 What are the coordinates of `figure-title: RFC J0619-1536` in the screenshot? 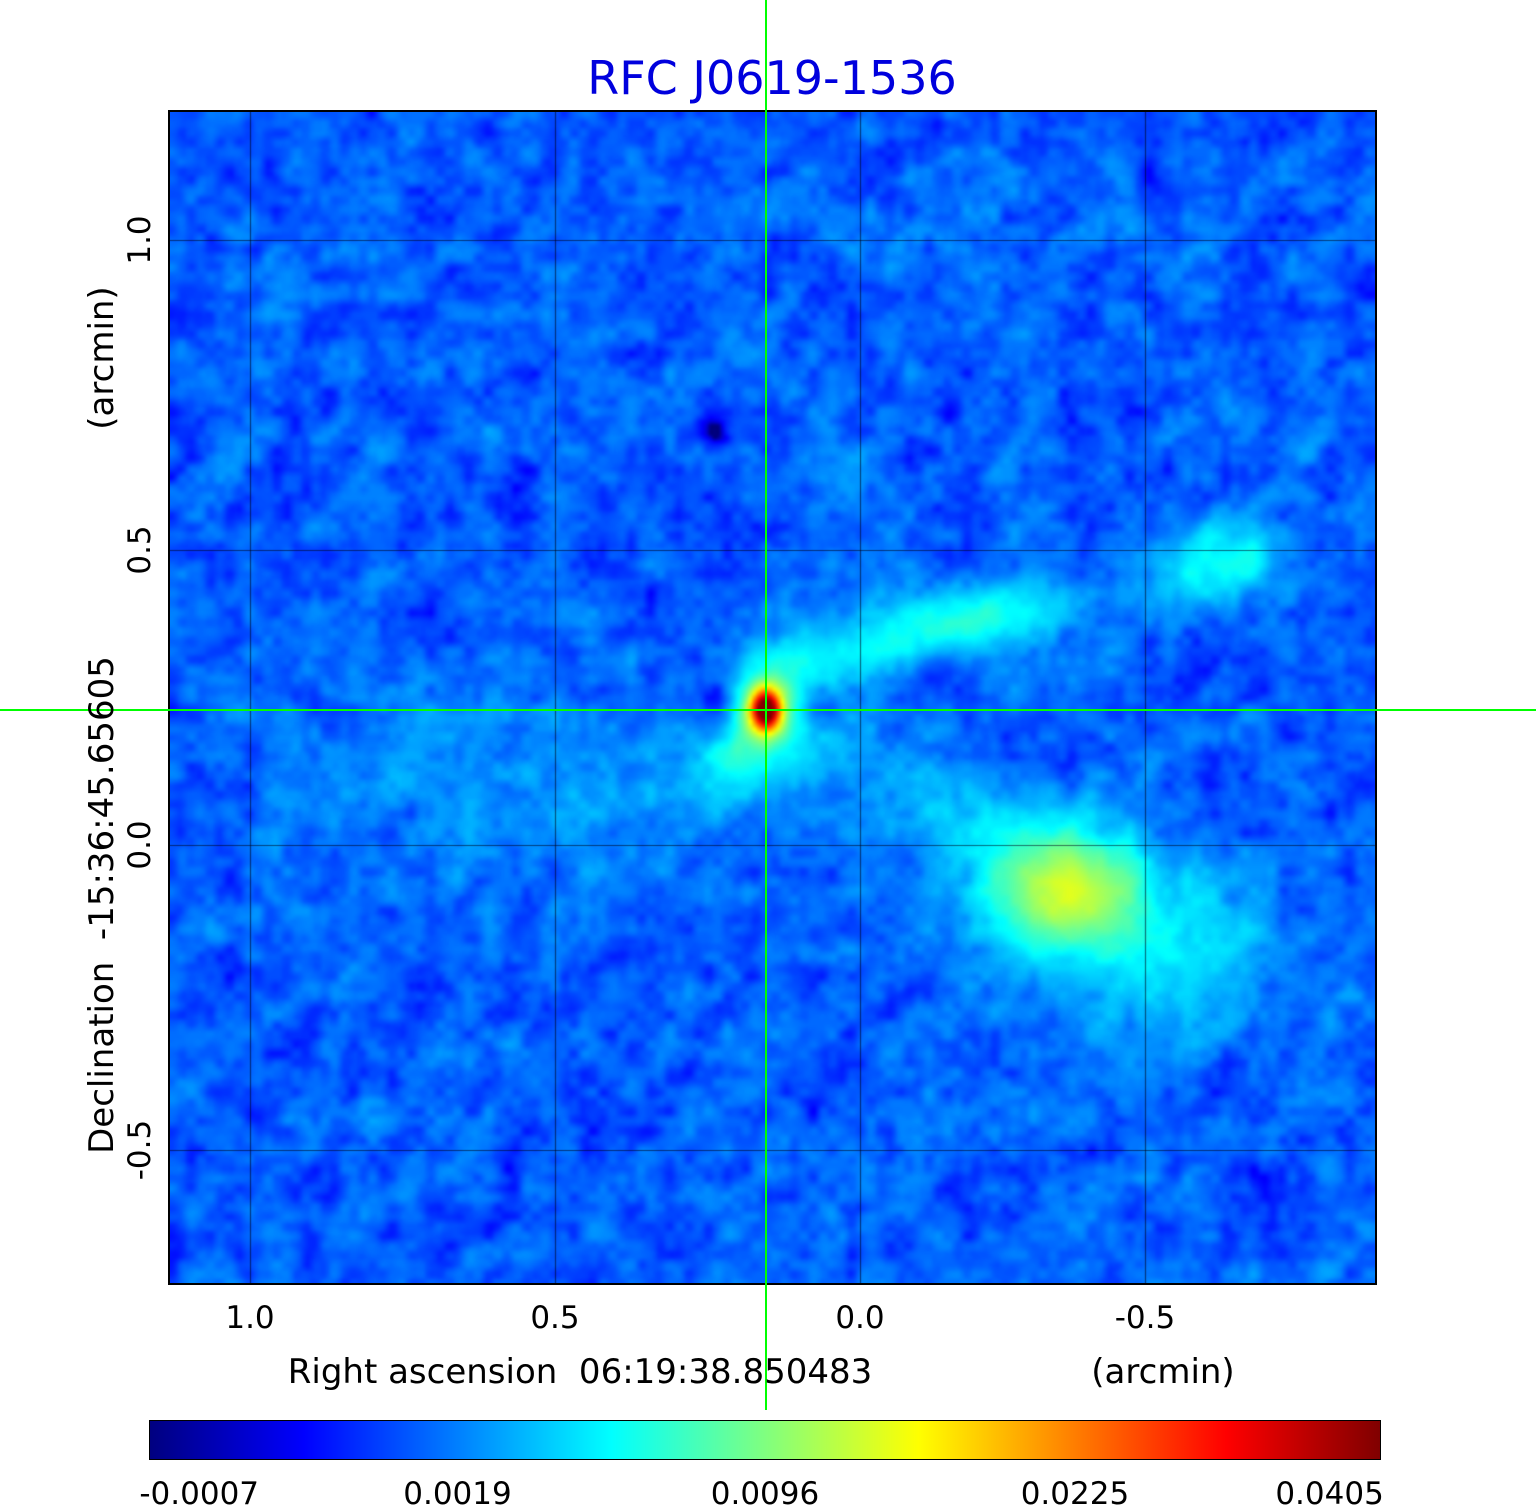 It's located at (772, 78).